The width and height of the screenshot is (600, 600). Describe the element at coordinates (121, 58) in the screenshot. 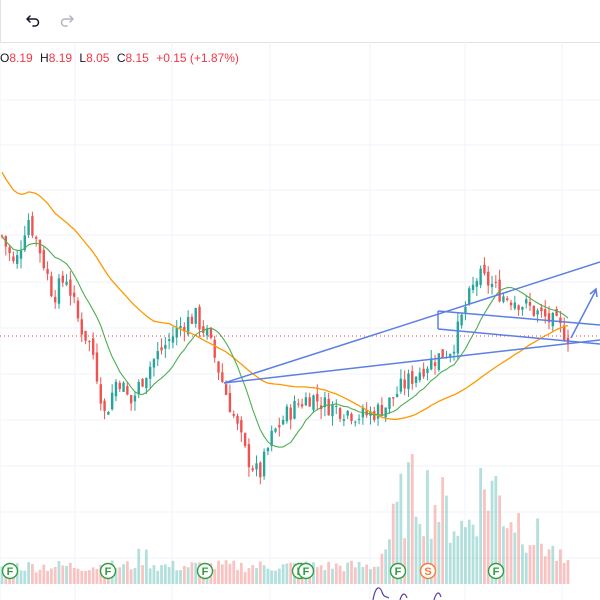

I see `ohlc-legend: O8.19 H8.19 L8.05 C8.15 +0.15 (+1.87%)` at that location.